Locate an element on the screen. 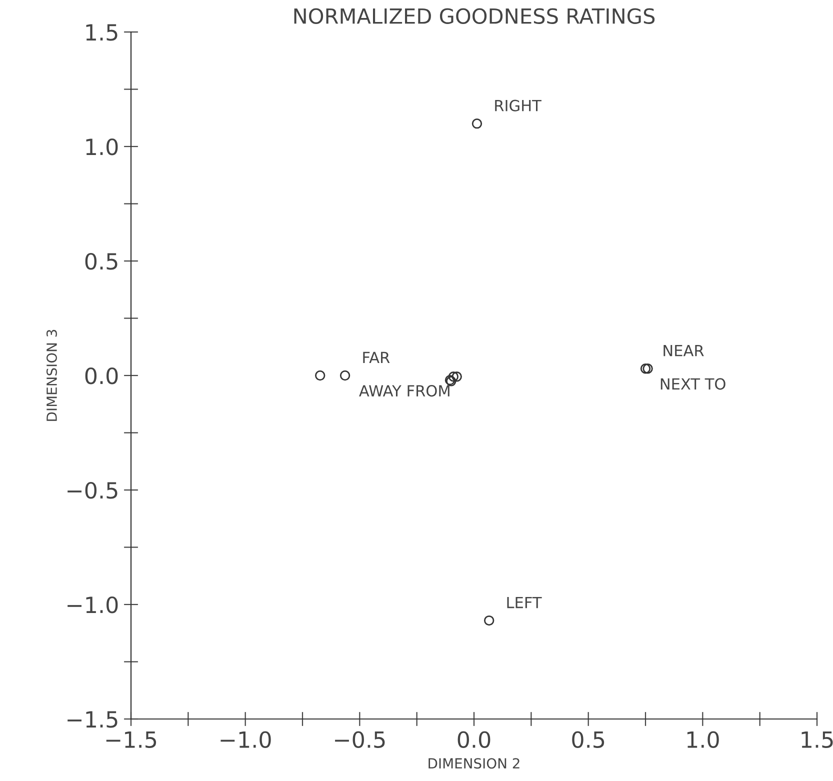 Image resolution: width=833 pixels, height=781 pixels. annotation: RIGHT is located at coordinates (518, 106).